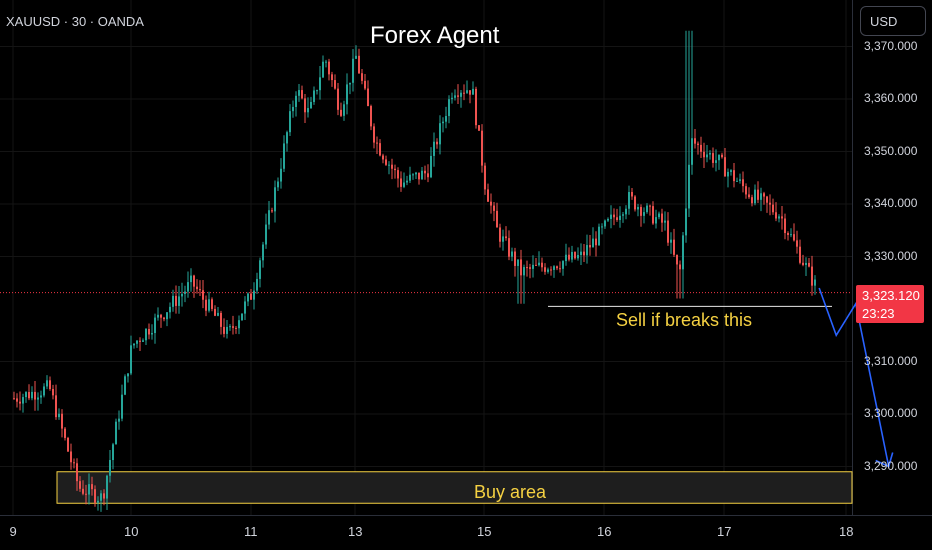 The image size is (932, 550). I want to click on time-tick-label: 18, so click(846, 531).